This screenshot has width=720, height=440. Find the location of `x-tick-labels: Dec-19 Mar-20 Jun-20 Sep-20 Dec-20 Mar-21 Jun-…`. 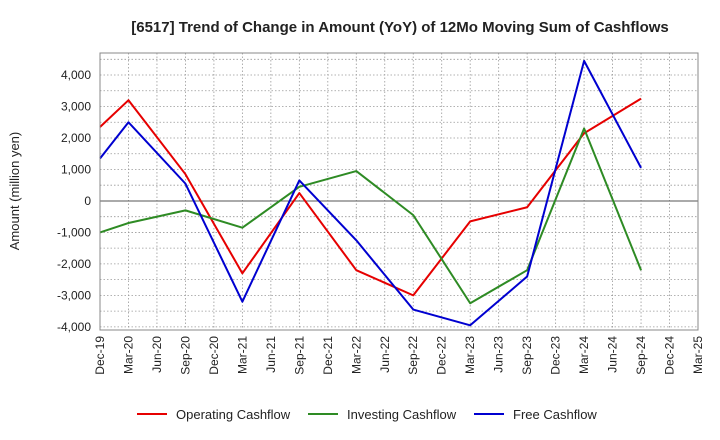

x-tick-labels: Dec-19 Mar-20 Jun-20 Sep-20 Dec-20 Mar-21 Jun-… is located at coordinates (399, 355).